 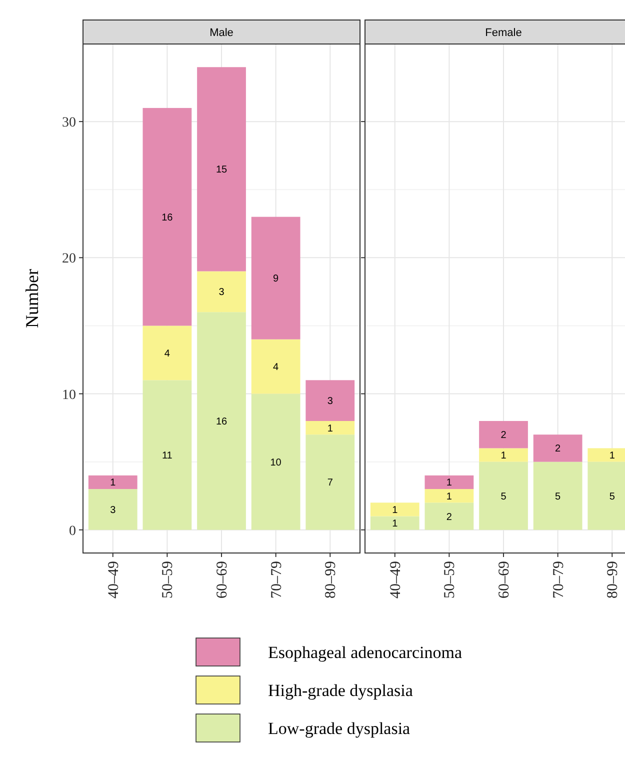 What do you see at coordinates (69, 259) in the screenshot?
I see `y-tick-label: 20` at bounding box center [69, 259].